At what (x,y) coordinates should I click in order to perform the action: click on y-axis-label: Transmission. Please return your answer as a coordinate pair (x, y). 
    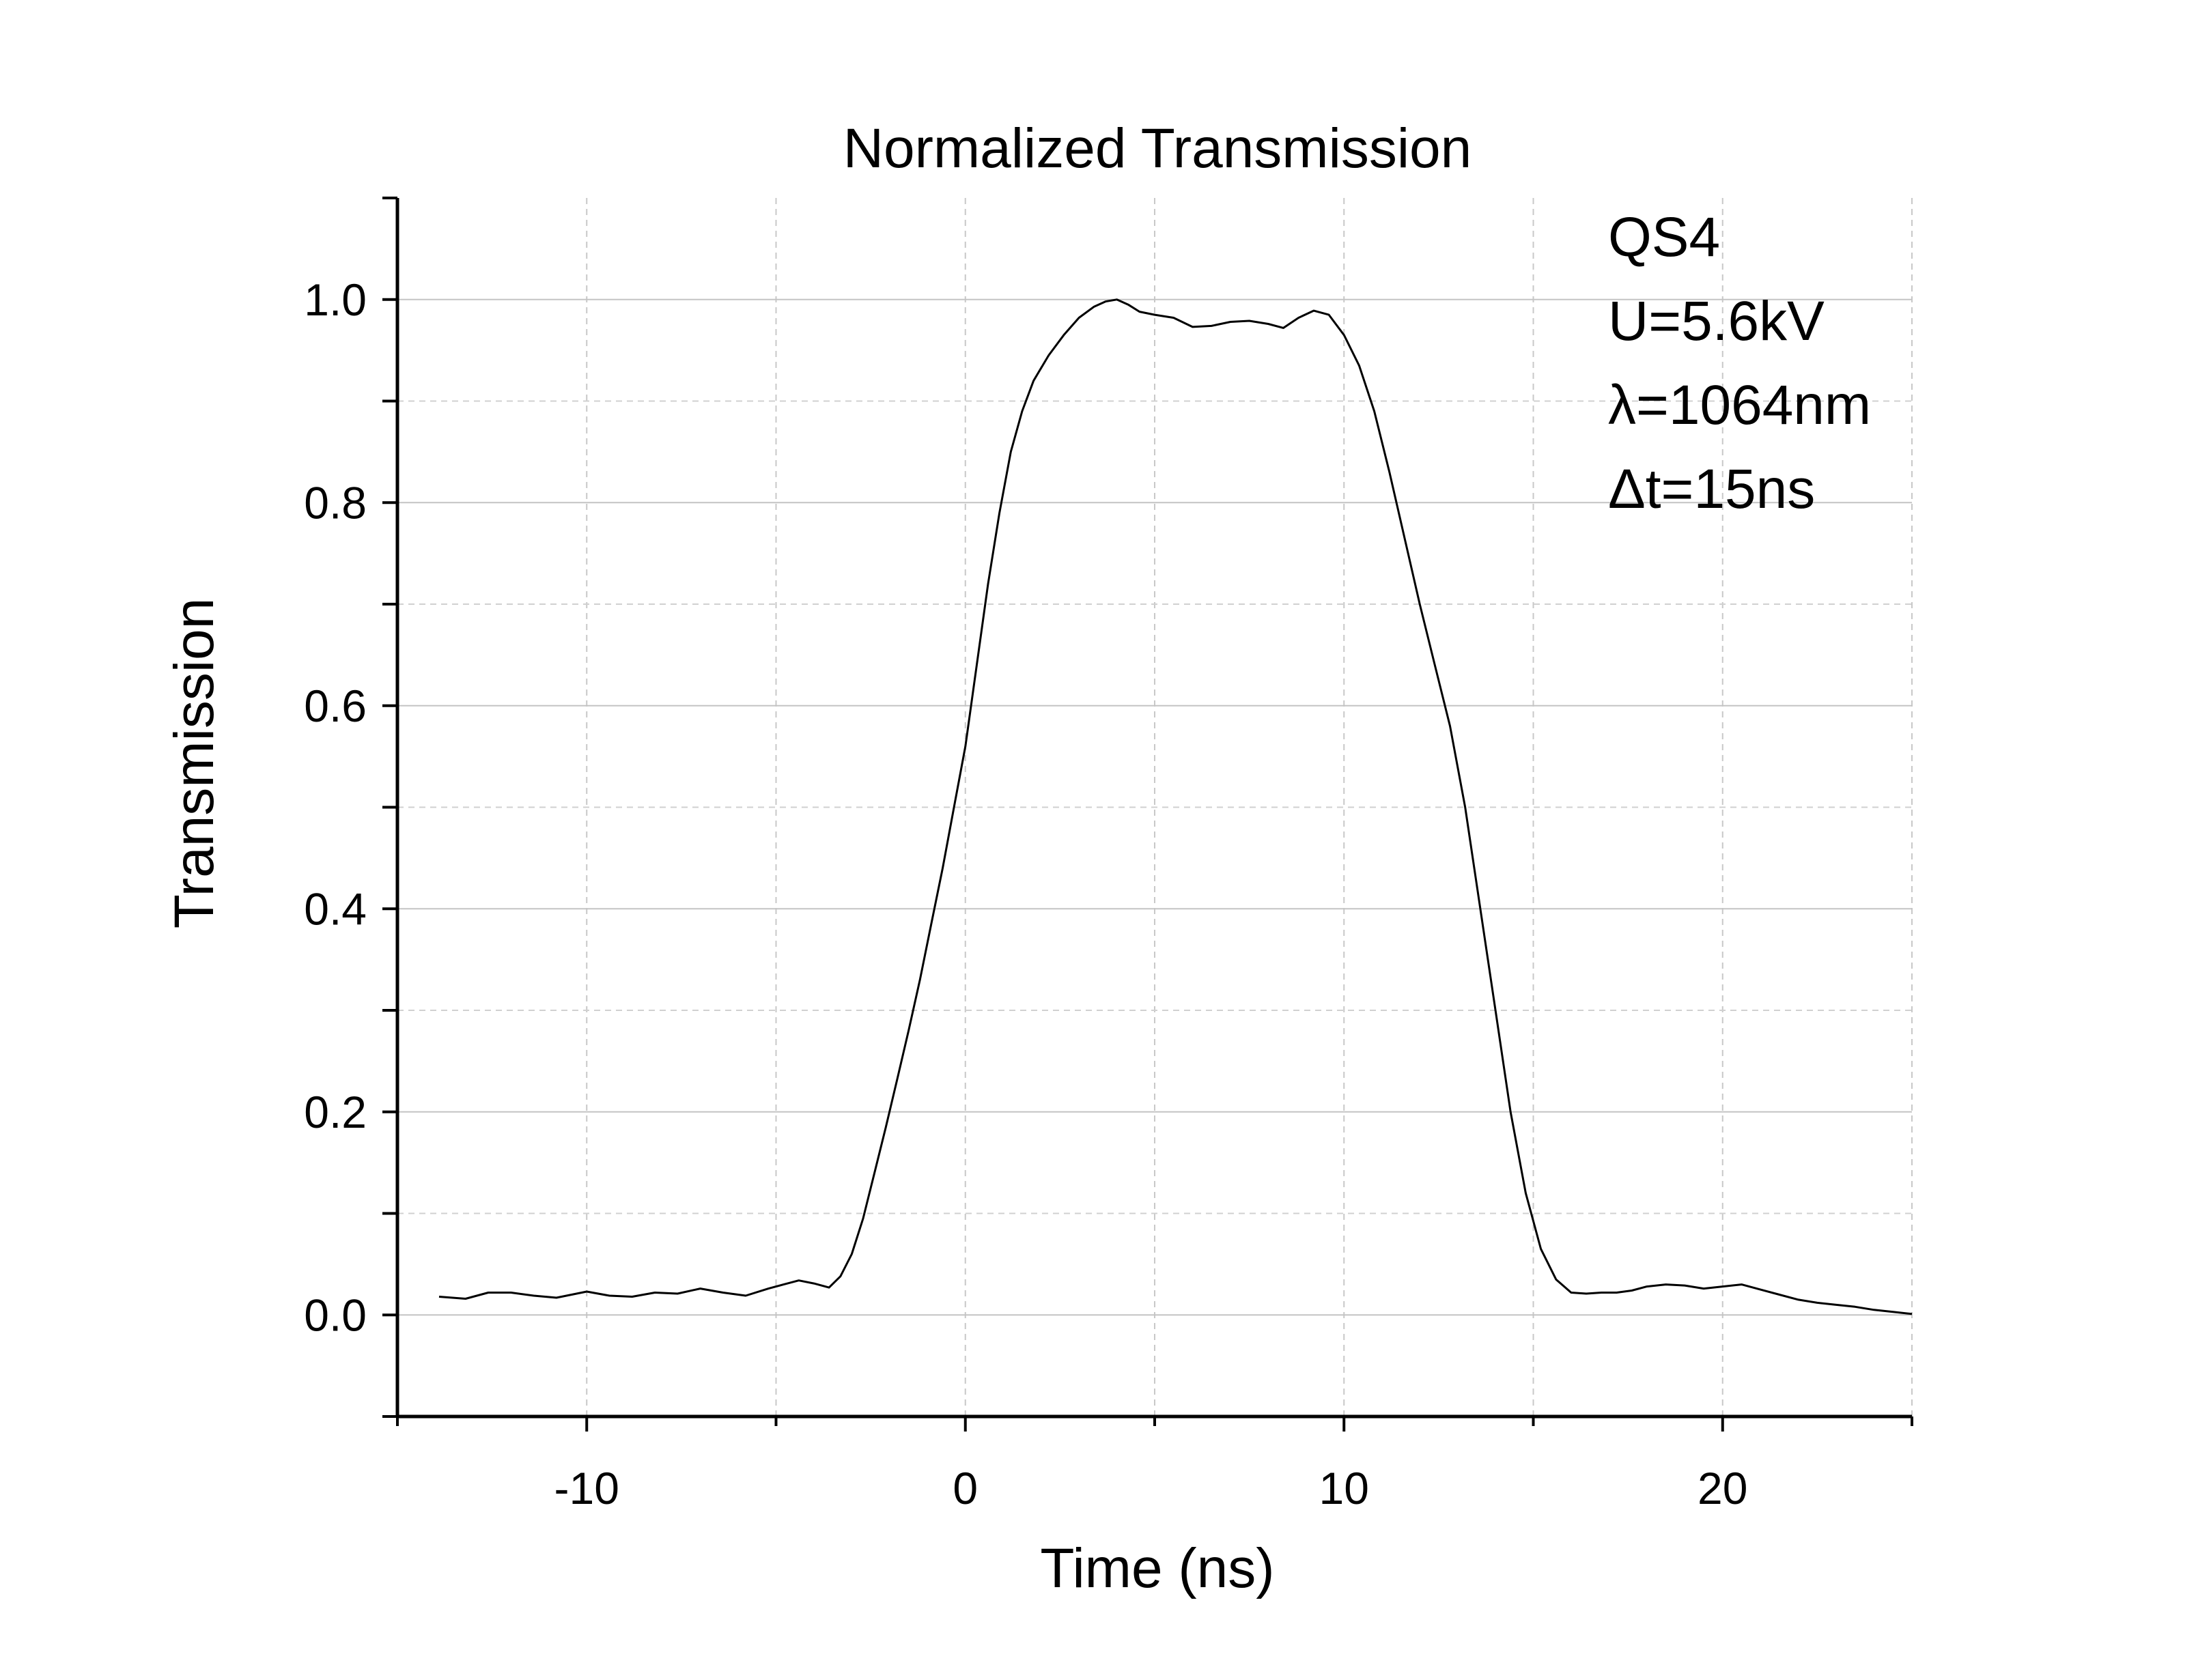
    Looking at the image, I should click on (194, 763).